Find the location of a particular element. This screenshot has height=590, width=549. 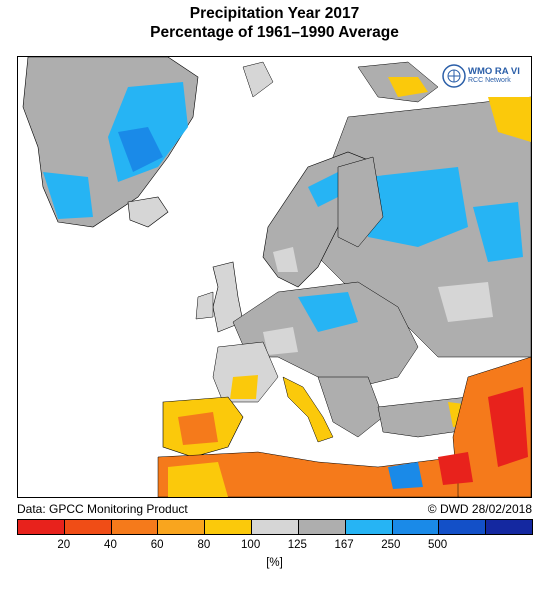

color-legend is located at coordinates (275, 527).